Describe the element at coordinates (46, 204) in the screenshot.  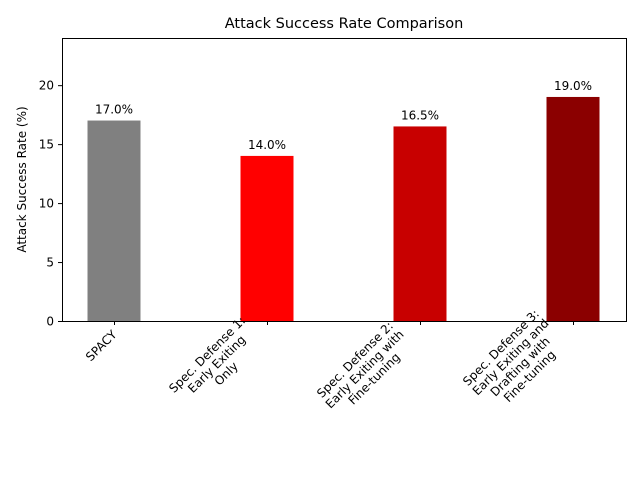
I see `y-tick-label: 10` at that location.